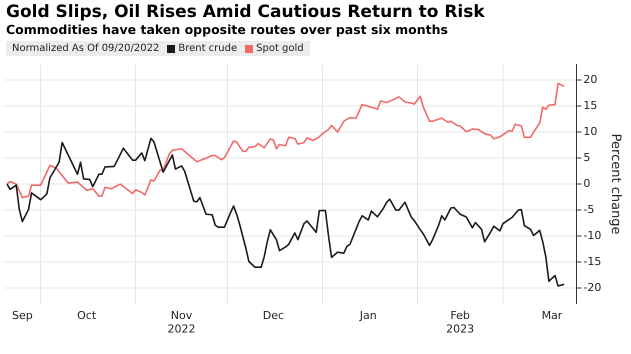  Describe the element at coordinates (592, 235) in the screenshot. I see `y-tick-label: -10` at that location.